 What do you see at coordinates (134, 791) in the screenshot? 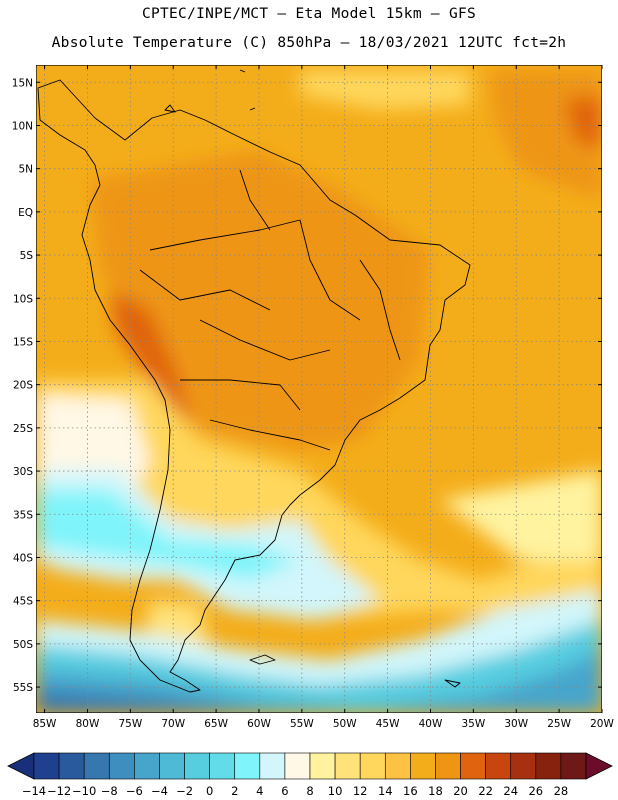
I see `colorbar-label: −6` at bounding box center [134, 791].